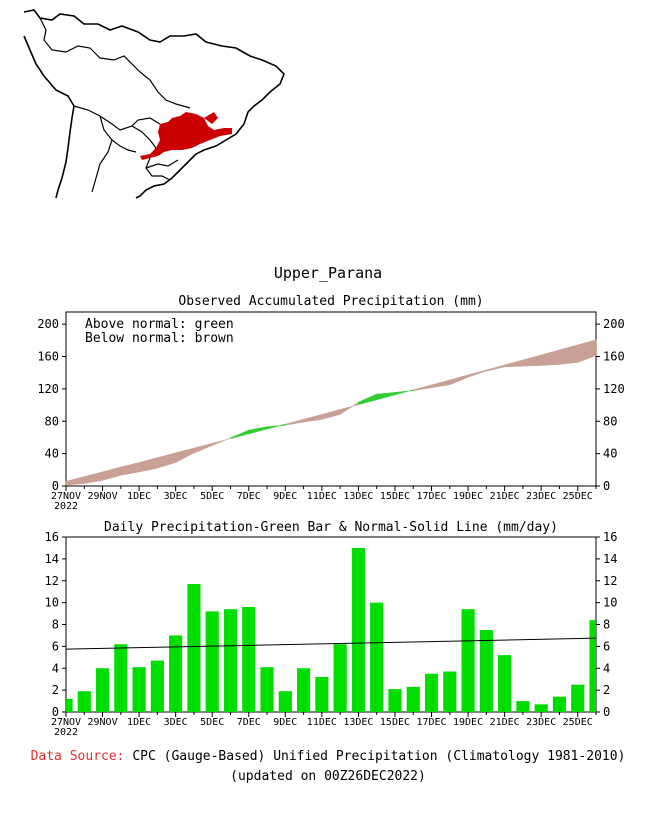  What do you see at coordinates (249, 722) in the screenshot?
I see `daily-x-tick-label: 7DEC` at bounding box center [249, 722].